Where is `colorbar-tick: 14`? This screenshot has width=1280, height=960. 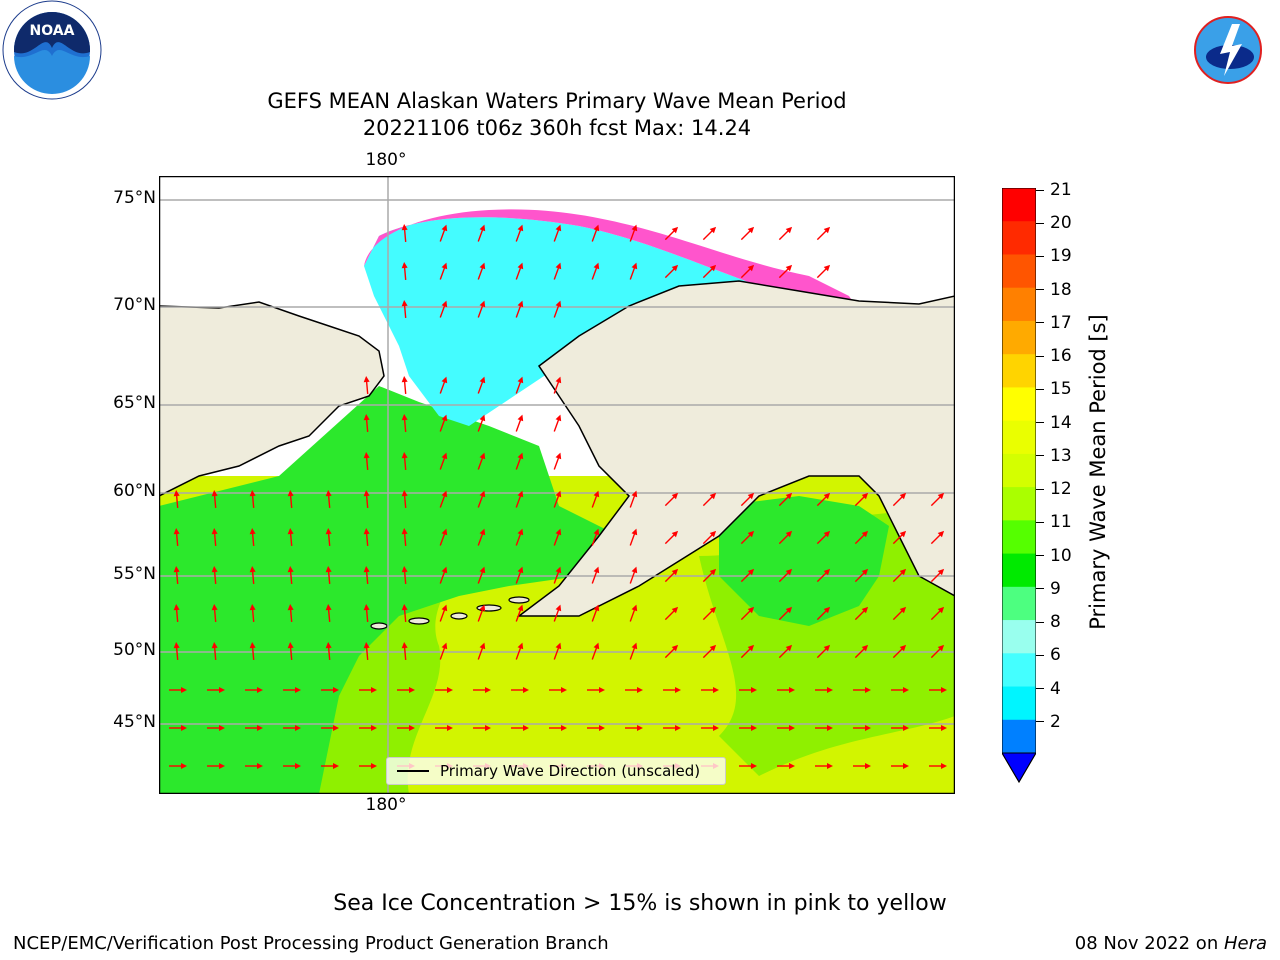 colorbar-tick: 14 is located at coordinates (1054, 423).